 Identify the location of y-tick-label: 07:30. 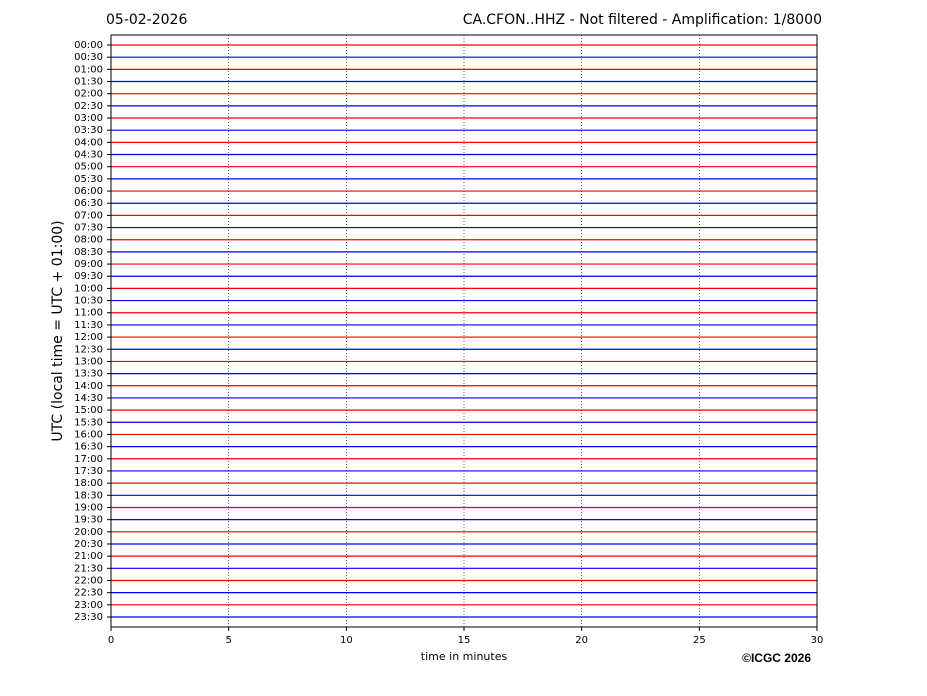
(88, 228).